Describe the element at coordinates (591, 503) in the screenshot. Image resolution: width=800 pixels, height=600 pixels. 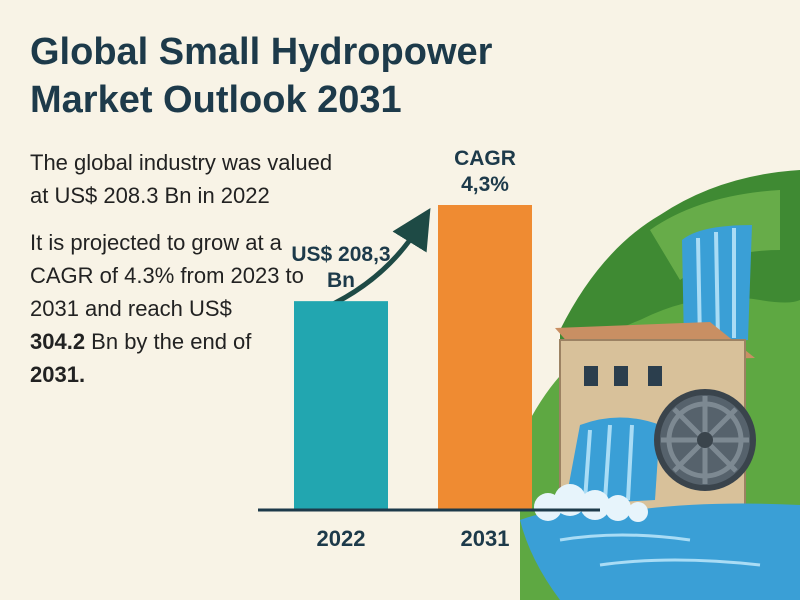
I see `water-foam` at that location.